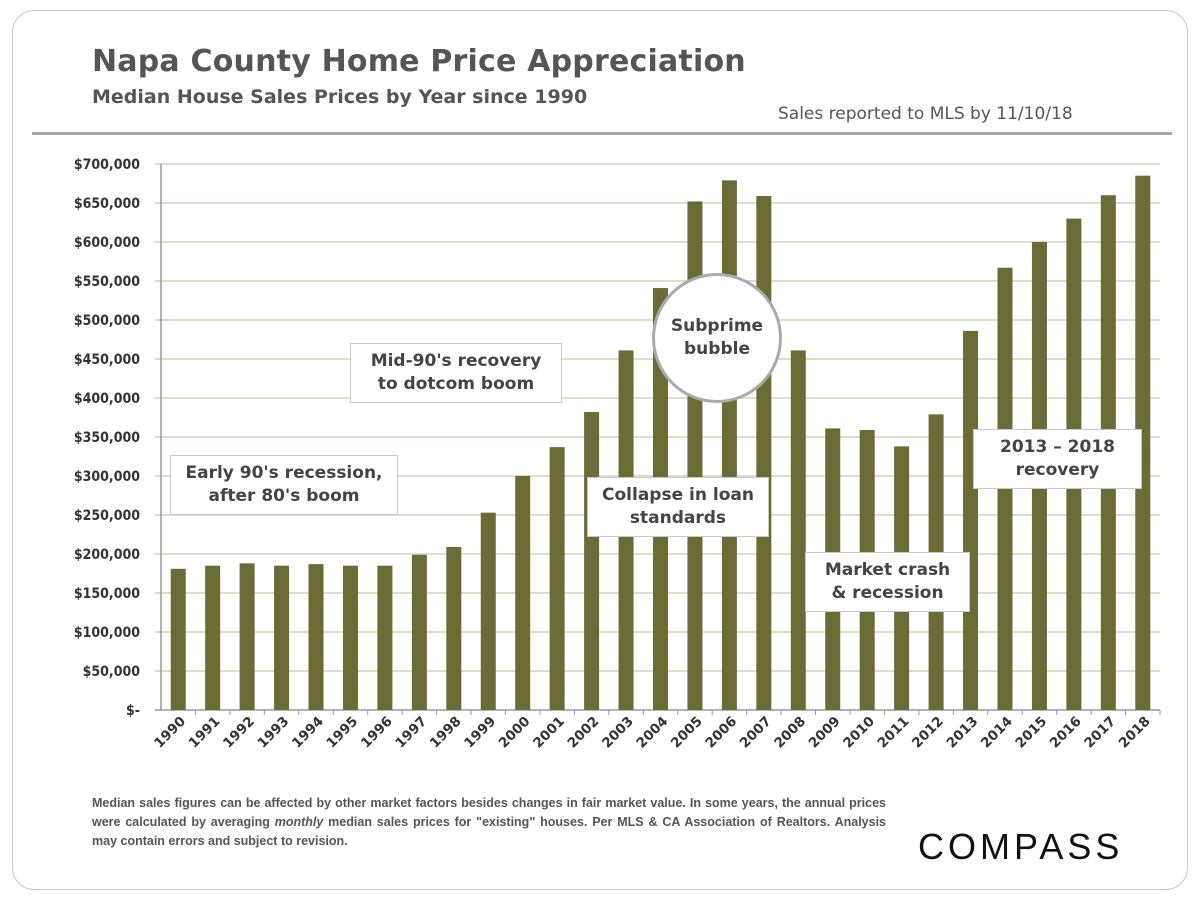 The width and height of the screenshot is (1200, 900). Describe the element at coordinates (764, 453) in the screenshot. I see `bar-2007` at that location.